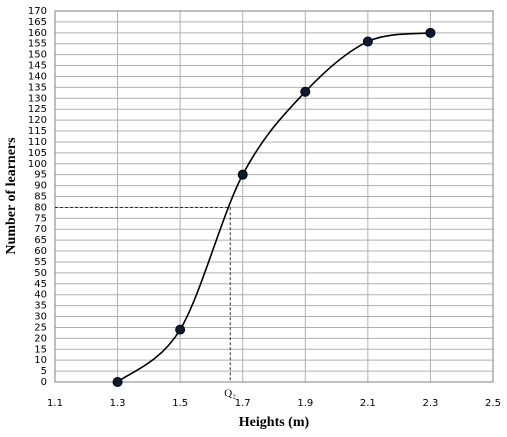 The height and width of the screenshot is (437, 507). Describe the element at coordinates (368, 403) in the screenshot. I see `x-tick-label: 2.1` at that location.